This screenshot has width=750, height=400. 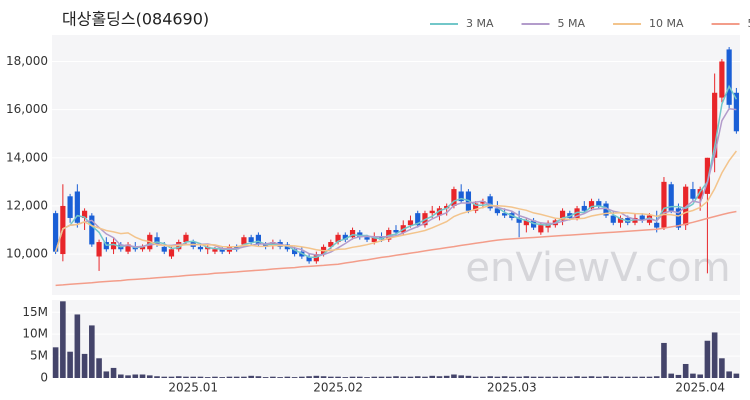 What do you see at coordinates (512, 388) in the screenshot?
I see `x-tick-label: 2025.03` at bounding box center [512, 388].